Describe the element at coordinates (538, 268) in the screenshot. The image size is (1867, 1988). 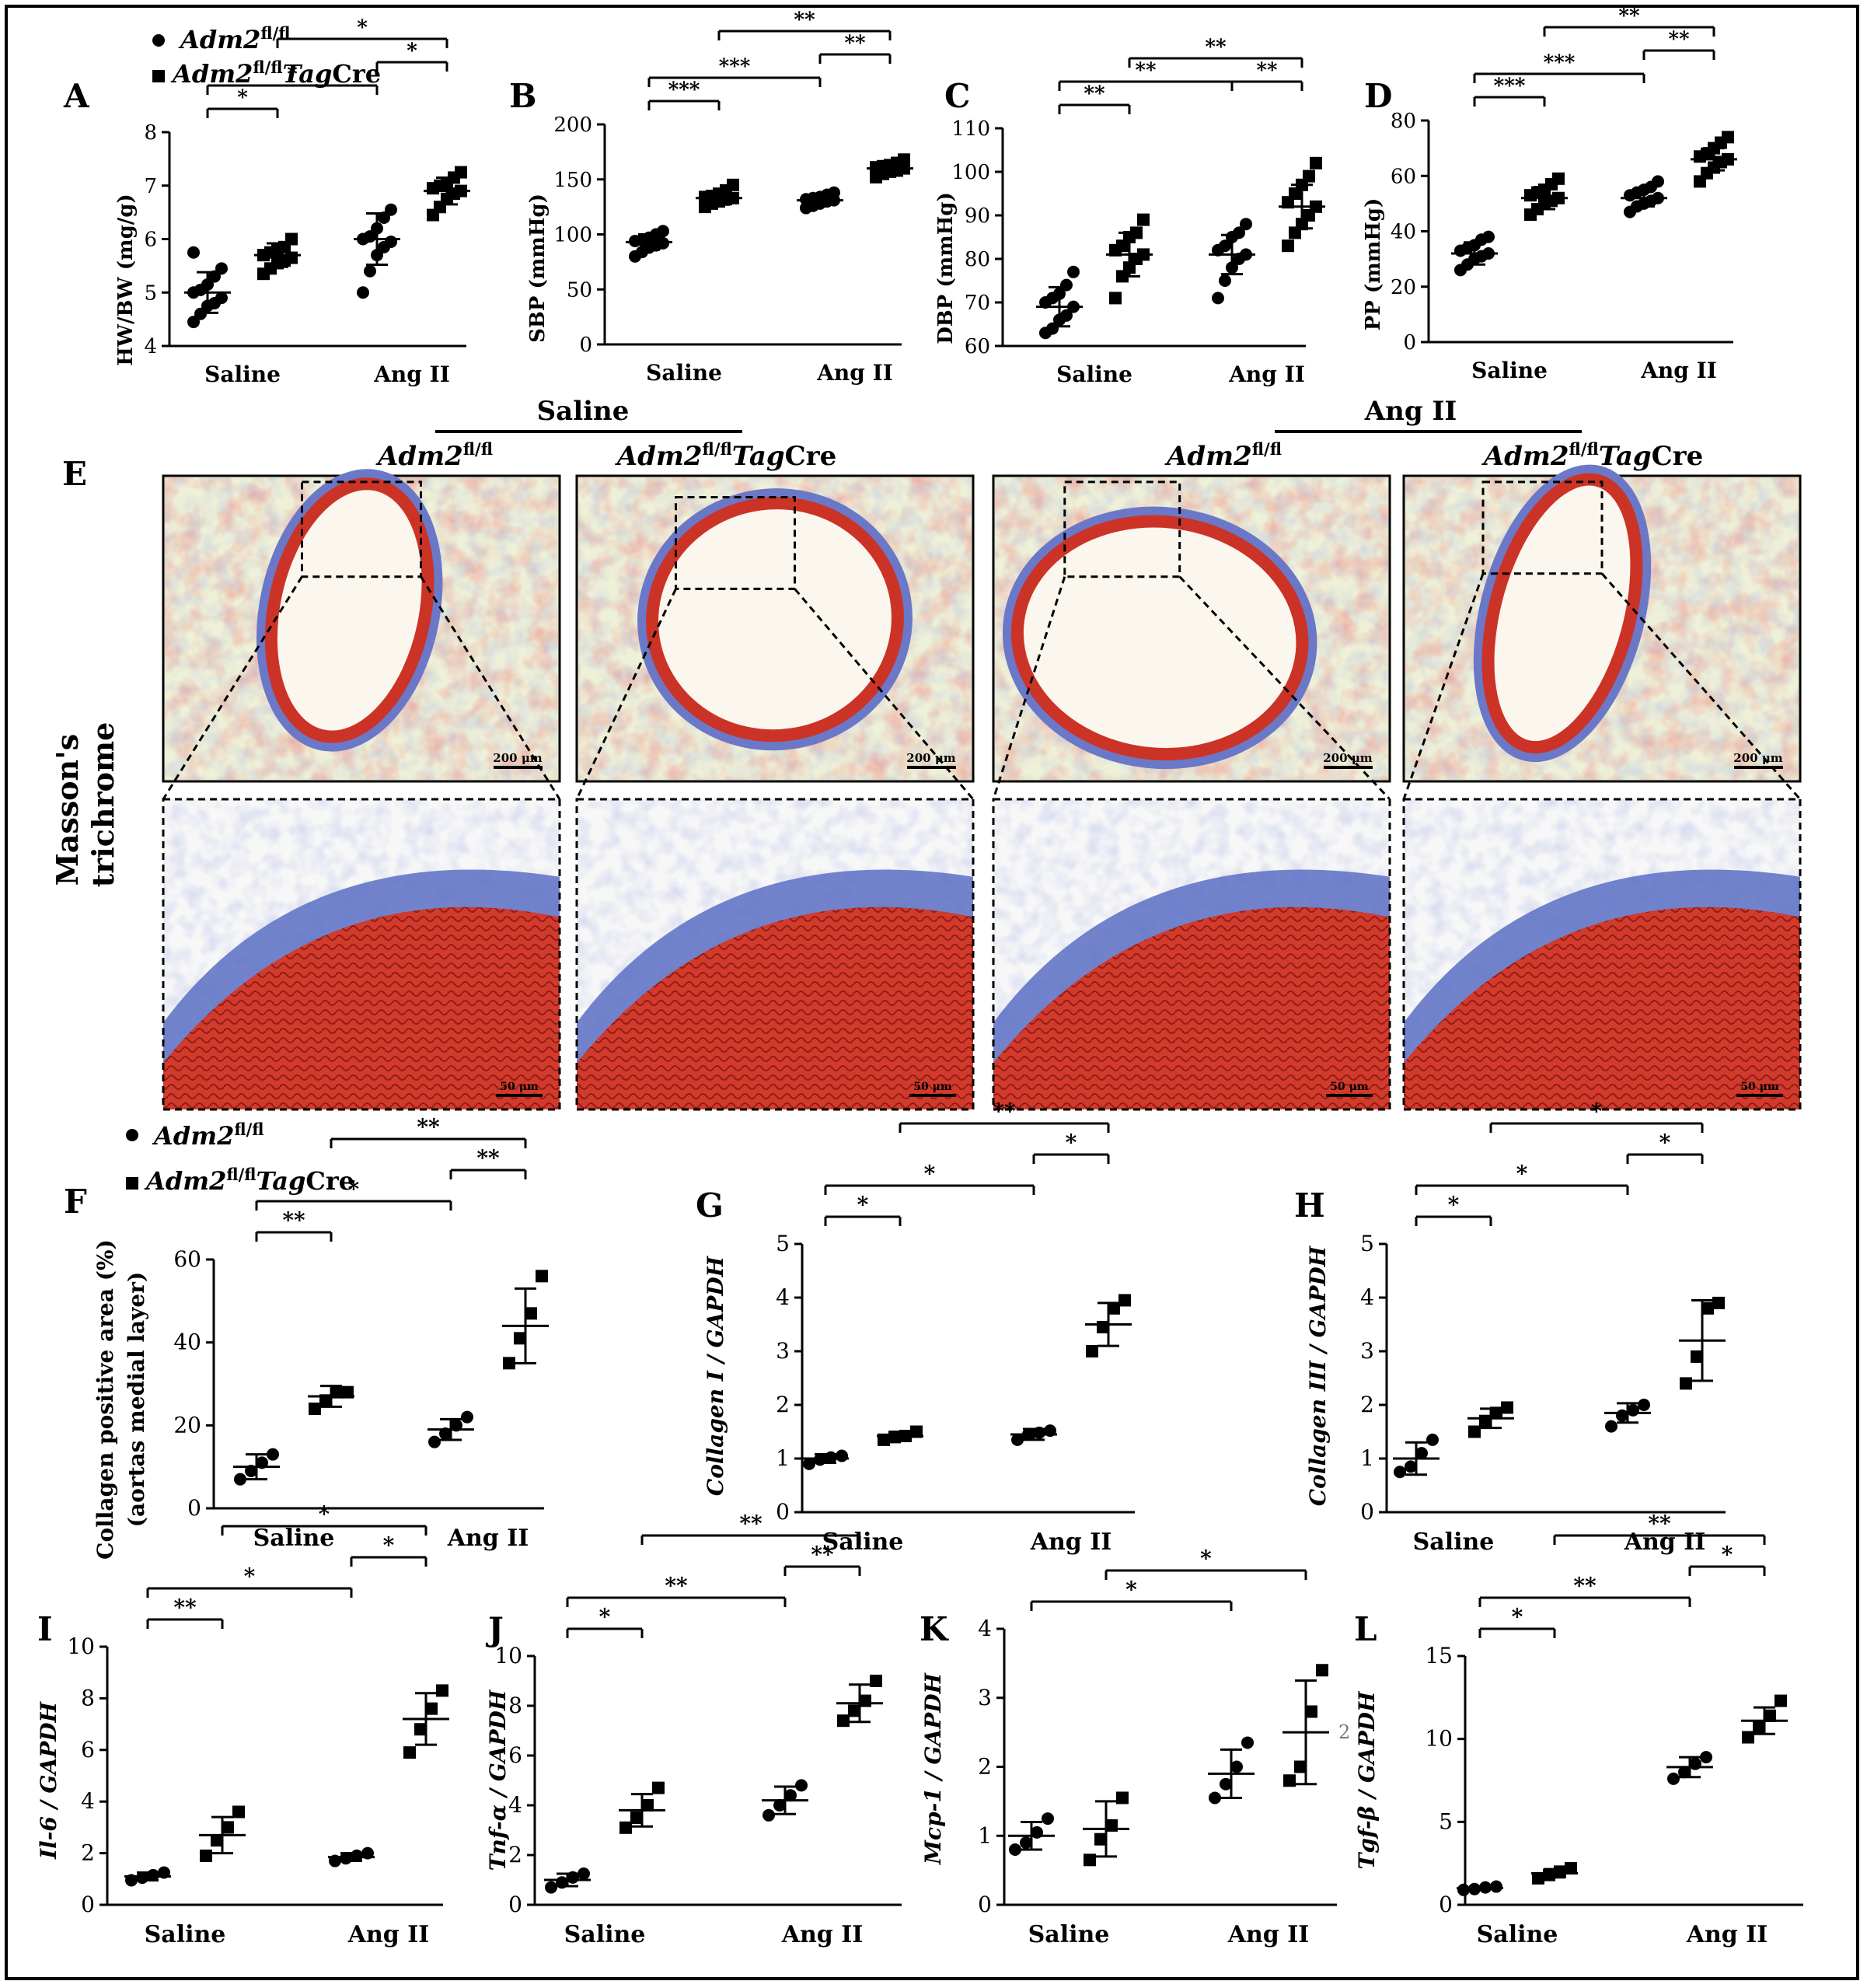
I see `y-axis-label: SBP (mmHg)` at that location.